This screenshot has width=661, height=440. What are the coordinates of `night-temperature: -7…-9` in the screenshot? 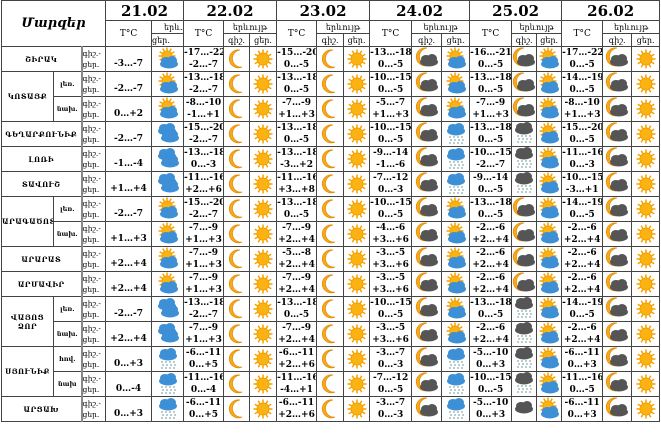 It's located at (297, 228).